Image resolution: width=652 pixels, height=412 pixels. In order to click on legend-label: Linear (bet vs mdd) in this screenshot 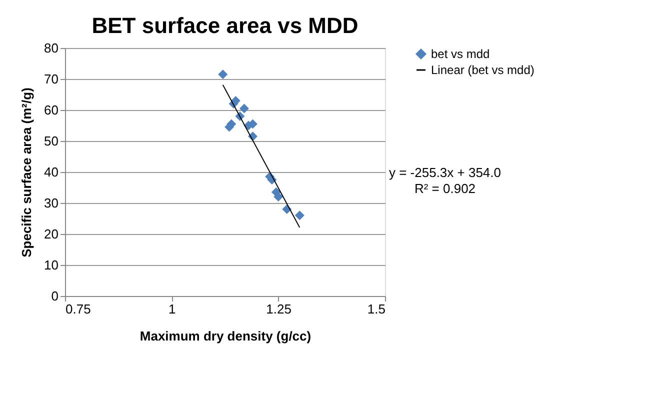, I will do `click(482, 70)`.